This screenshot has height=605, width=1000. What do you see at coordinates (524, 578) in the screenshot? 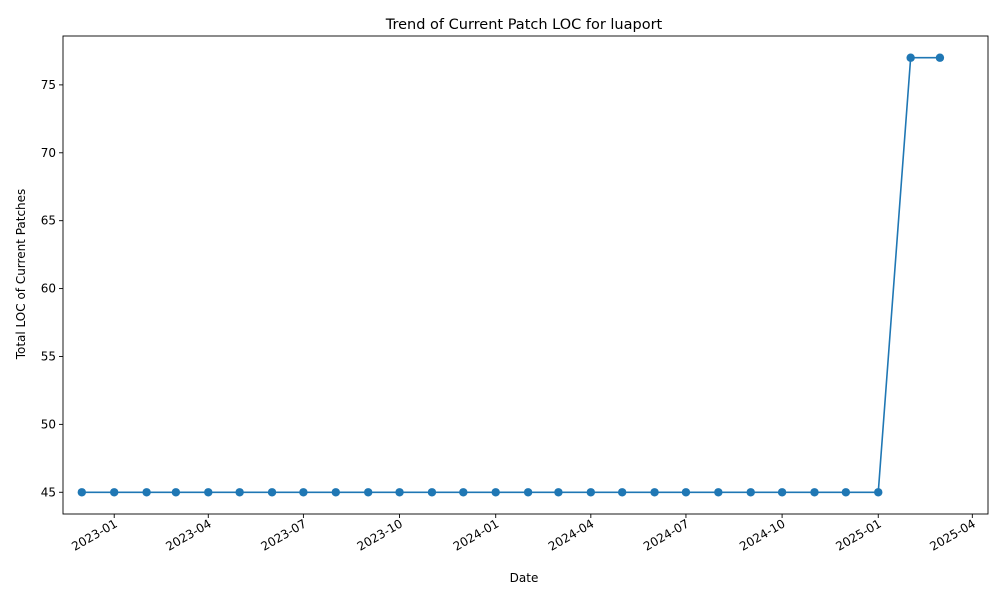
I see `x-axis-label: Date` at bounding box center [524, 578].